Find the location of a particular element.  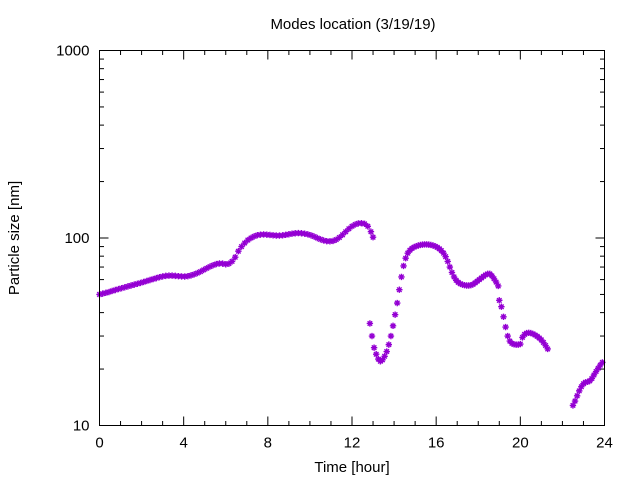

x-tick-label: 4 is located at coordinates (183, 443).